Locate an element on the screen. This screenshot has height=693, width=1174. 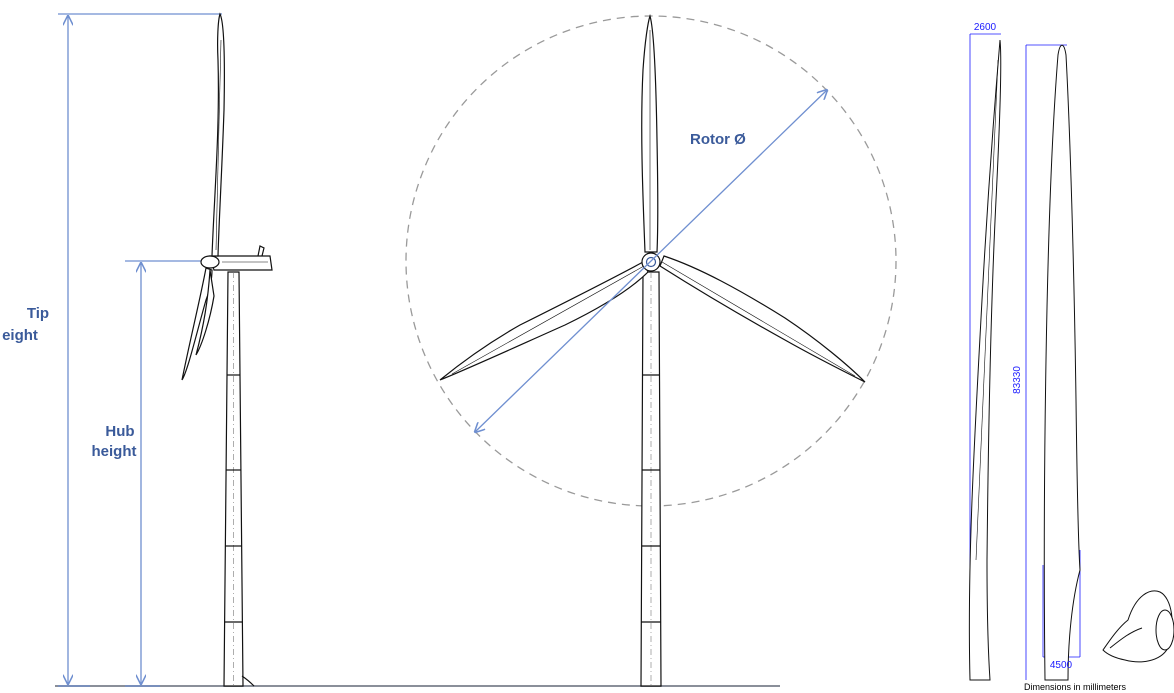
rotor-diameter-label: Rotor Ø is located at coordinates (718, 139).